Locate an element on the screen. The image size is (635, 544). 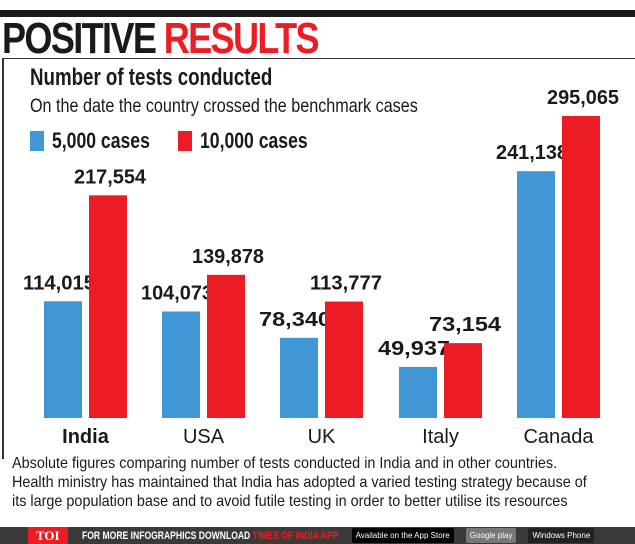
category-label: India is located at coordinates (86, 437).